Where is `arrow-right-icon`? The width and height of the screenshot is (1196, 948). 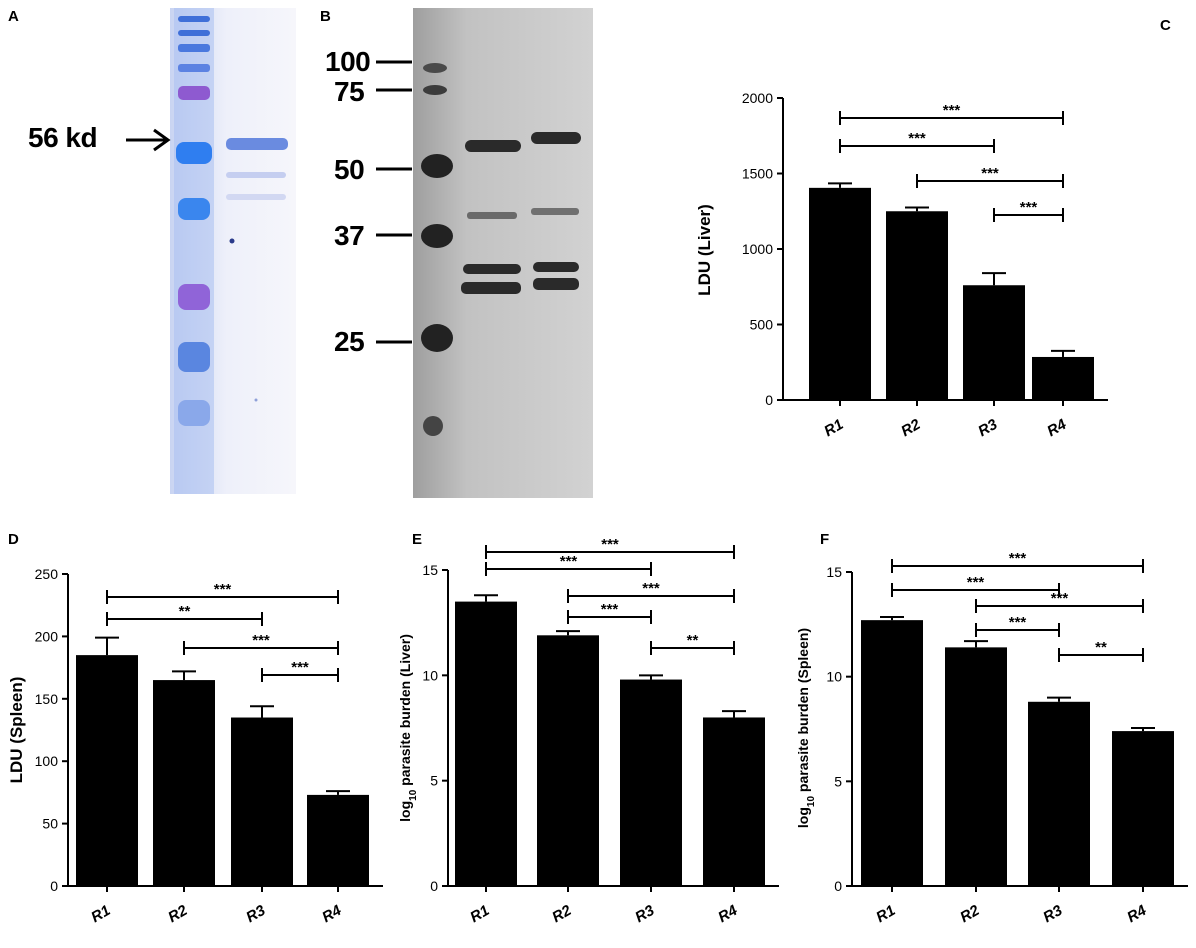
arrow-right-icon is located at coordinates (148, 140).